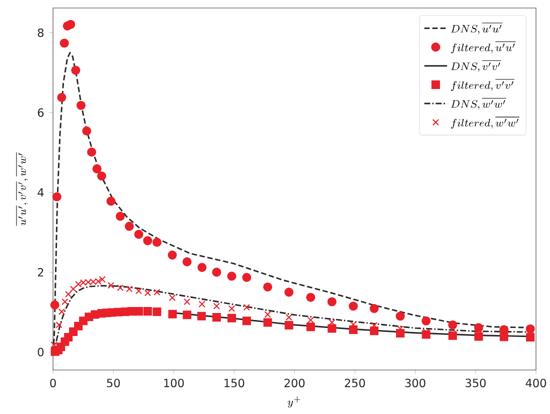 This screenshot has height=414, width=550. I want to click on x-tick-label: 50, so click(113, 383).